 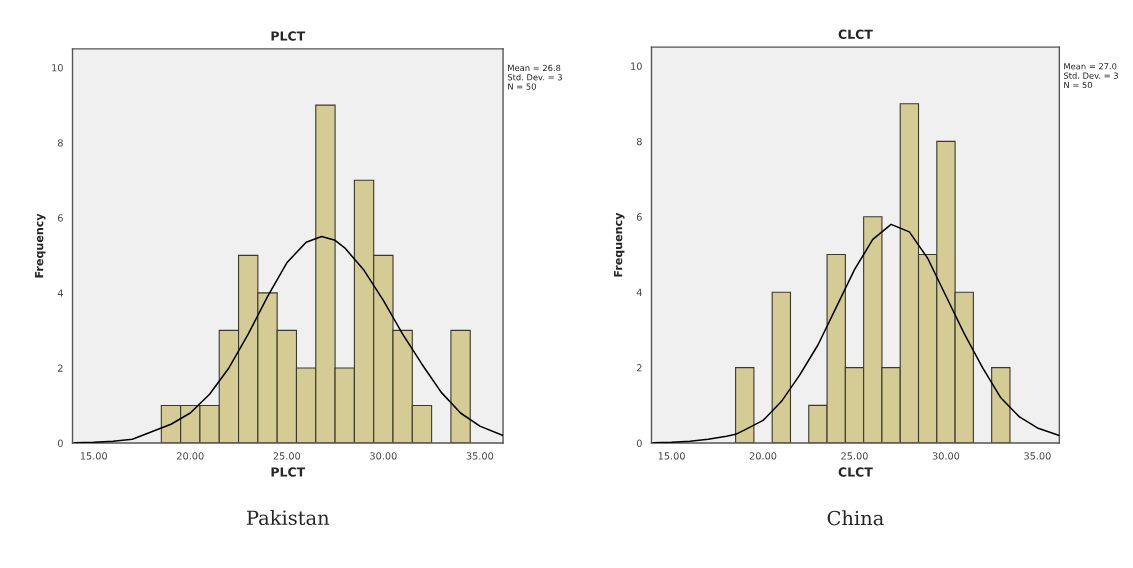 What do you see at coordinates (855, 472) in the screenshot?
I see `x-axis-title: CLCT` at bounding box center [855, 472].